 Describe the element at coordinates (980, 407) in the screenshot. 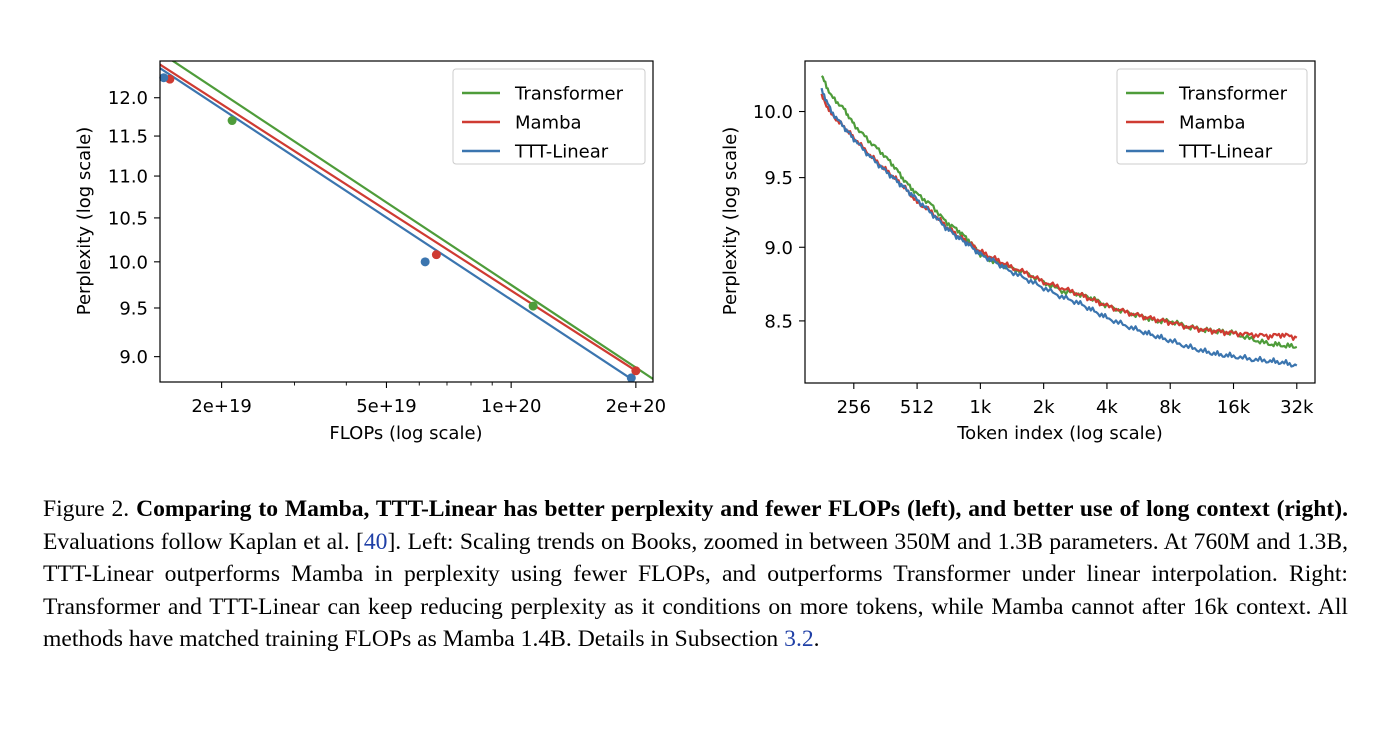

I see `r-x-tick-label: 1k` at that location.